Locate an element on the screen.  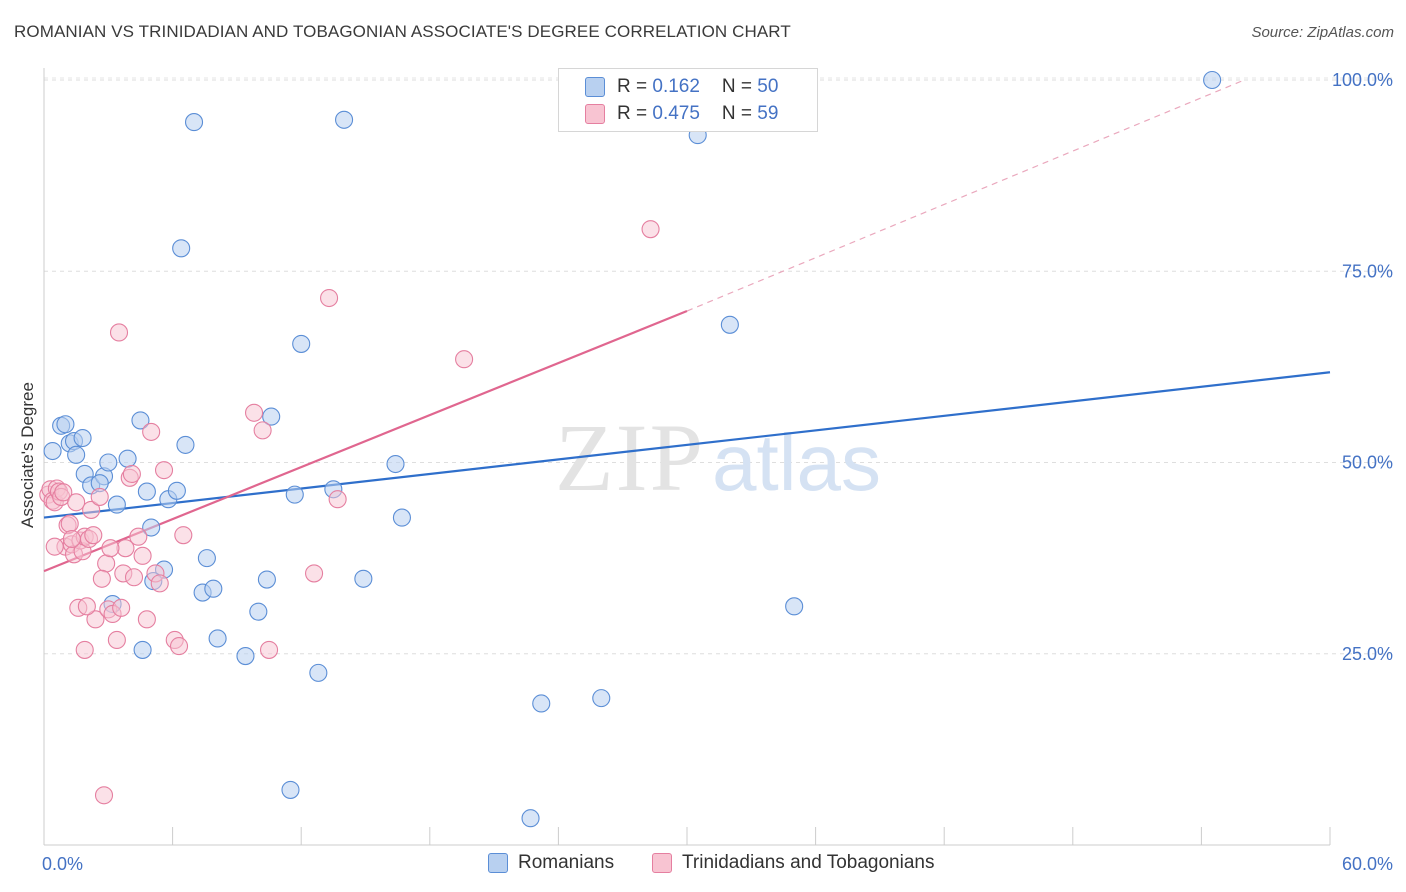
series-legend: Romanians Trinidadians and Tobagonians is located at coordinates (703, 865).